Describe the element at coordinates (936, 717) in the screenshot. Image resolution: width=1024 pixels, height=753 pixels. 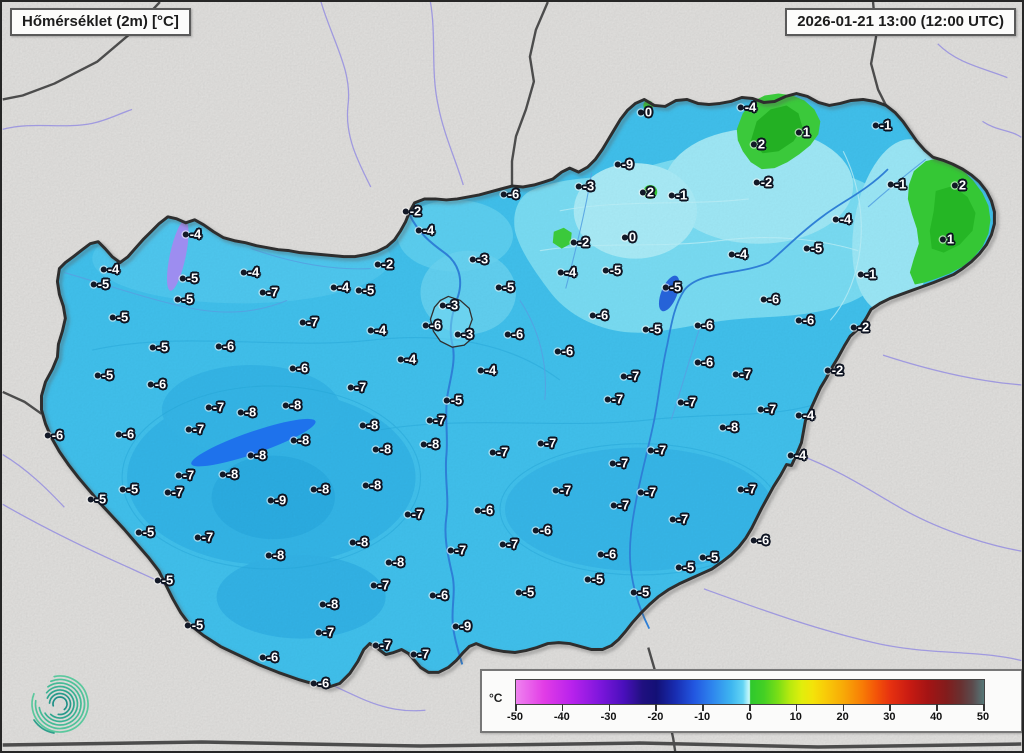
I see `colorbar-tick-label: 40` at that location.